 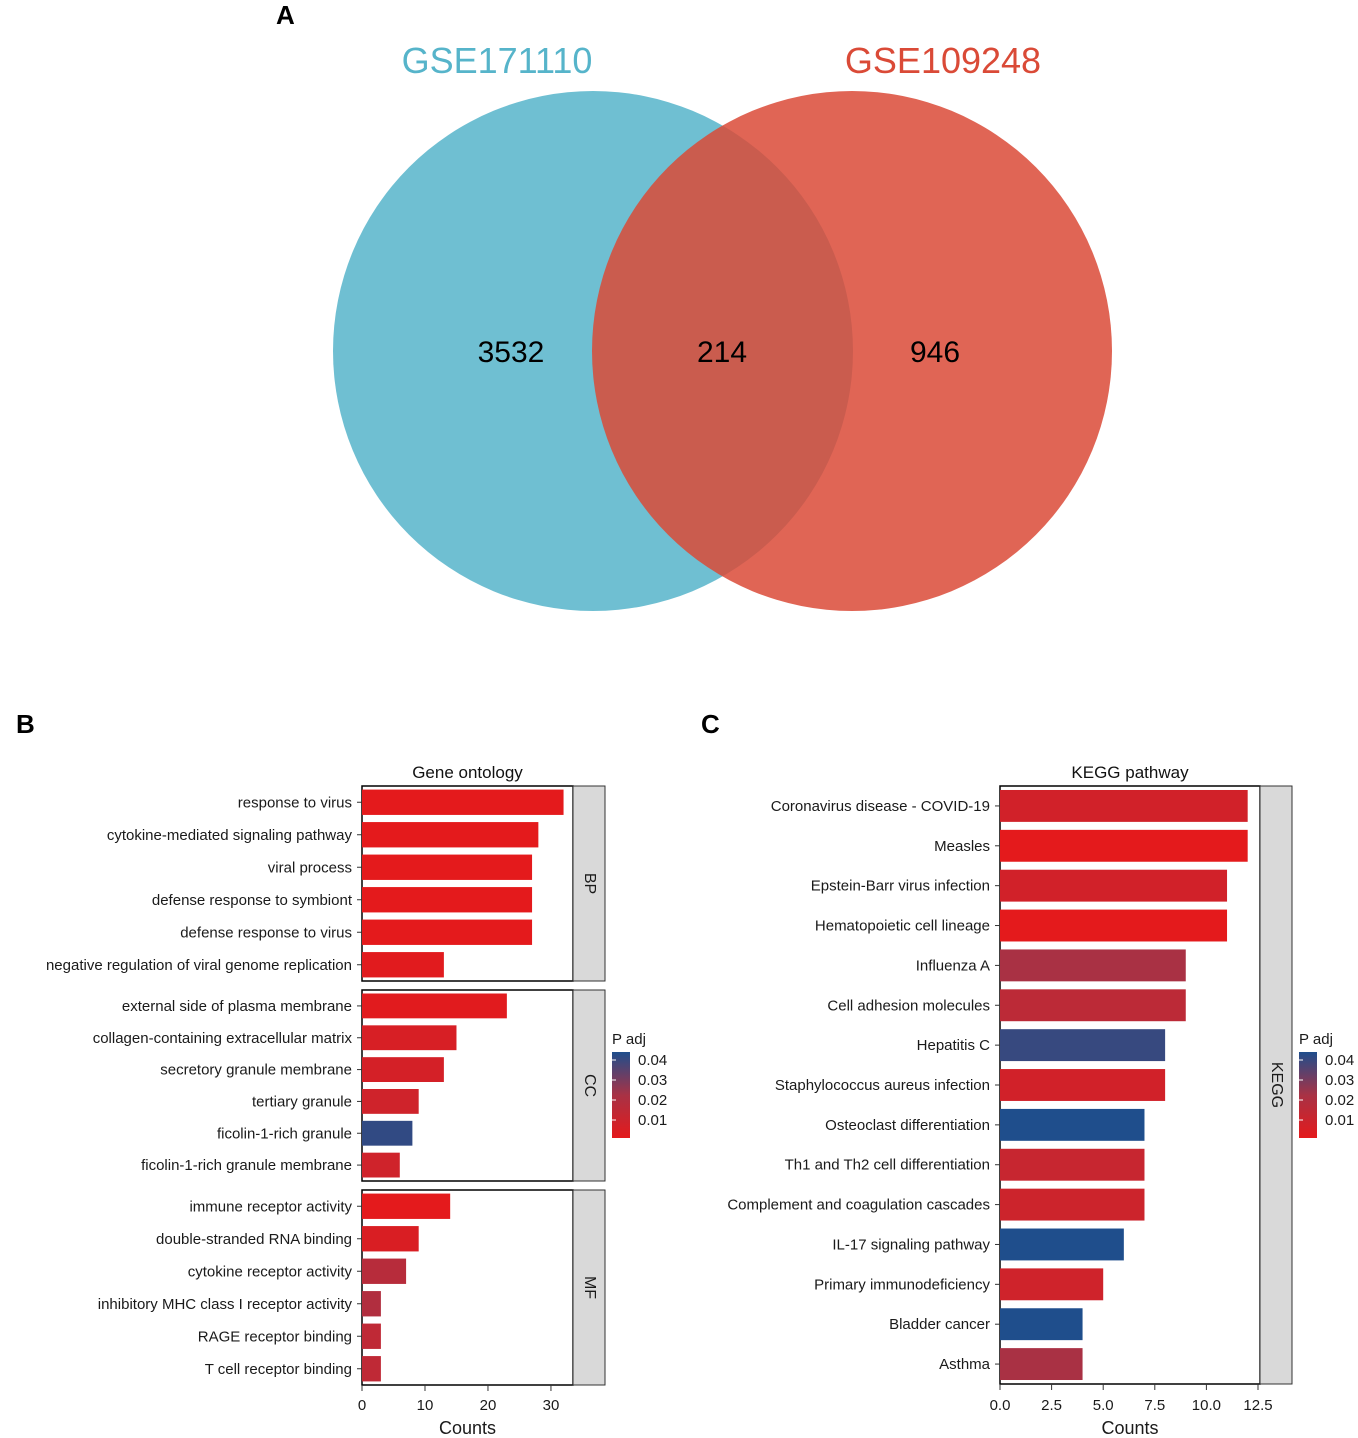 I want to click on venn-left-title: GSE171110, so click(x=497, y=60).